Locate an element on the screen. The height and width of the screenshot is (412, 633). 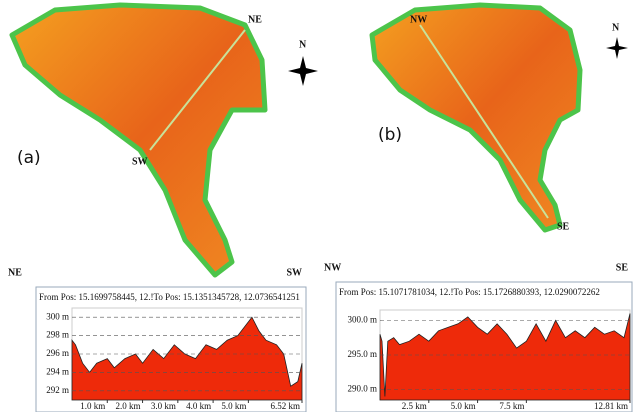
panel-label: (b) is located at coordinates (390, 135).